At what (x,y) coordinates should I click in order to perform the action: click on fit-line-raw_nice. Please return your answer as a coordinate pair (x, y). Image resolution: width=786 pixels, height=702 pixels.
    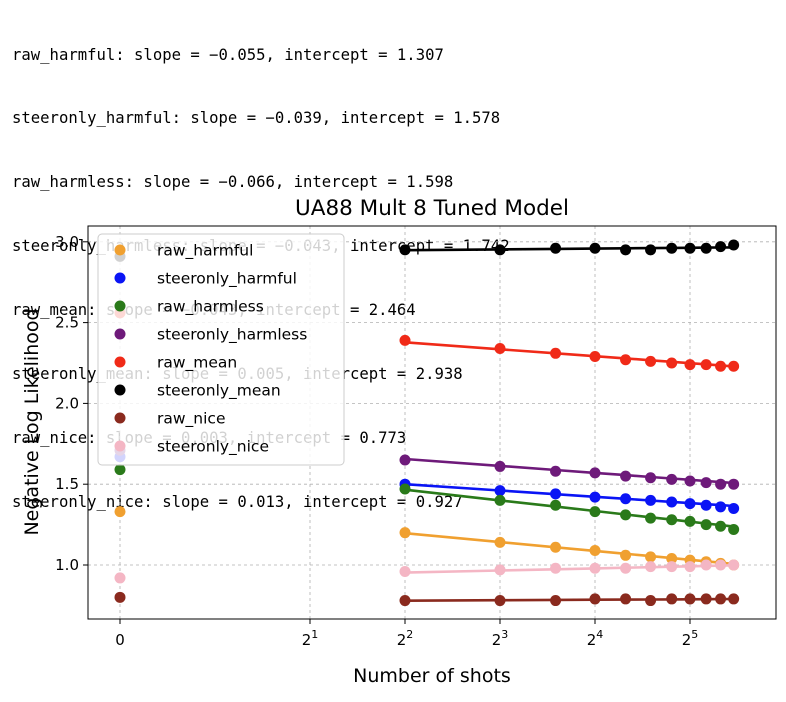
    Looking at the image, I should click on (569, 599).